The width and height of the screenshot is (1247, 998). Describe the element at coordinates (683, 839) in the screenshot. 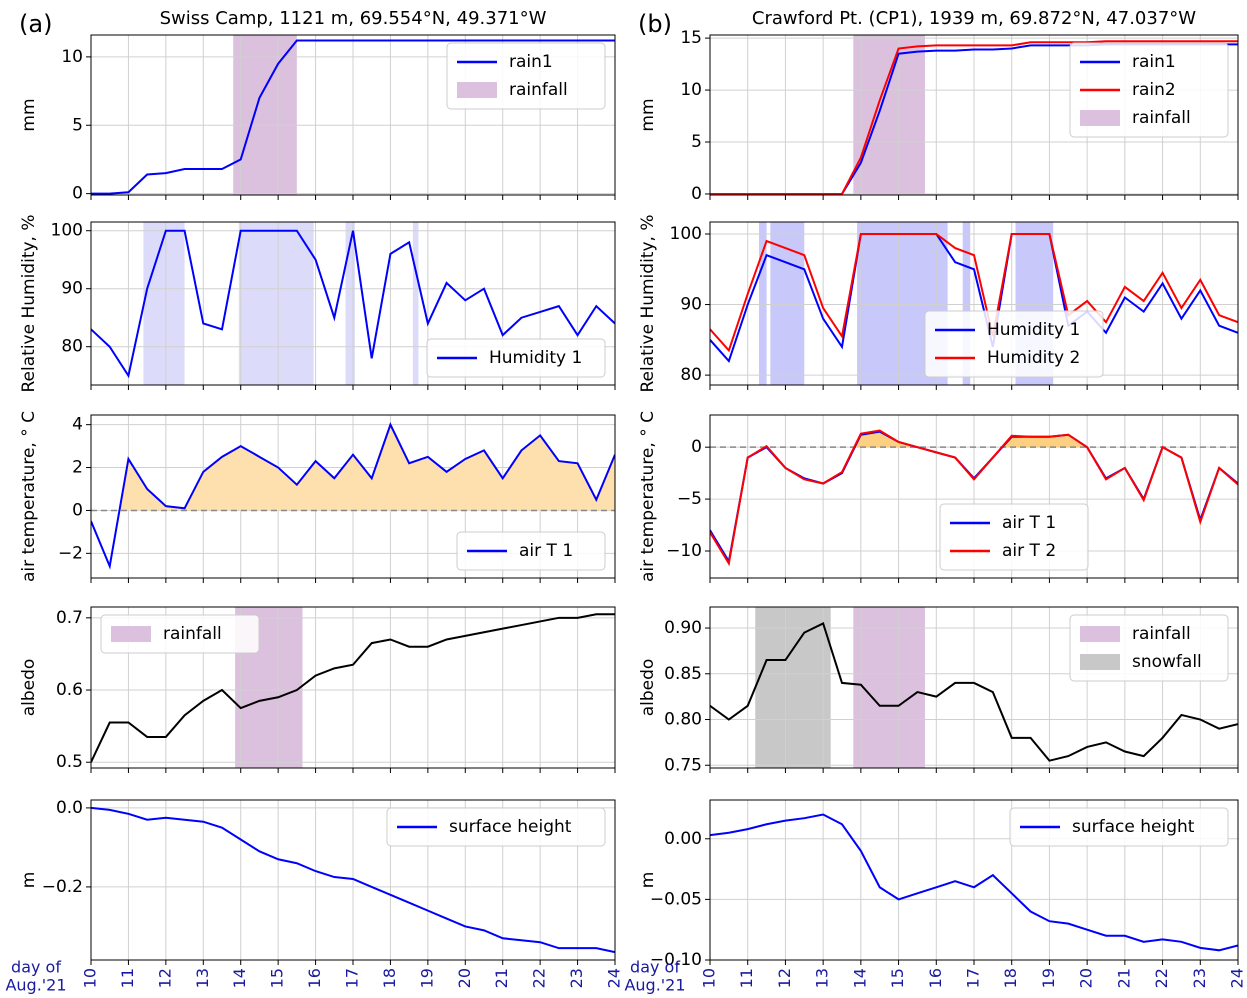

I see `y-tick-label: 0.00` at that location.